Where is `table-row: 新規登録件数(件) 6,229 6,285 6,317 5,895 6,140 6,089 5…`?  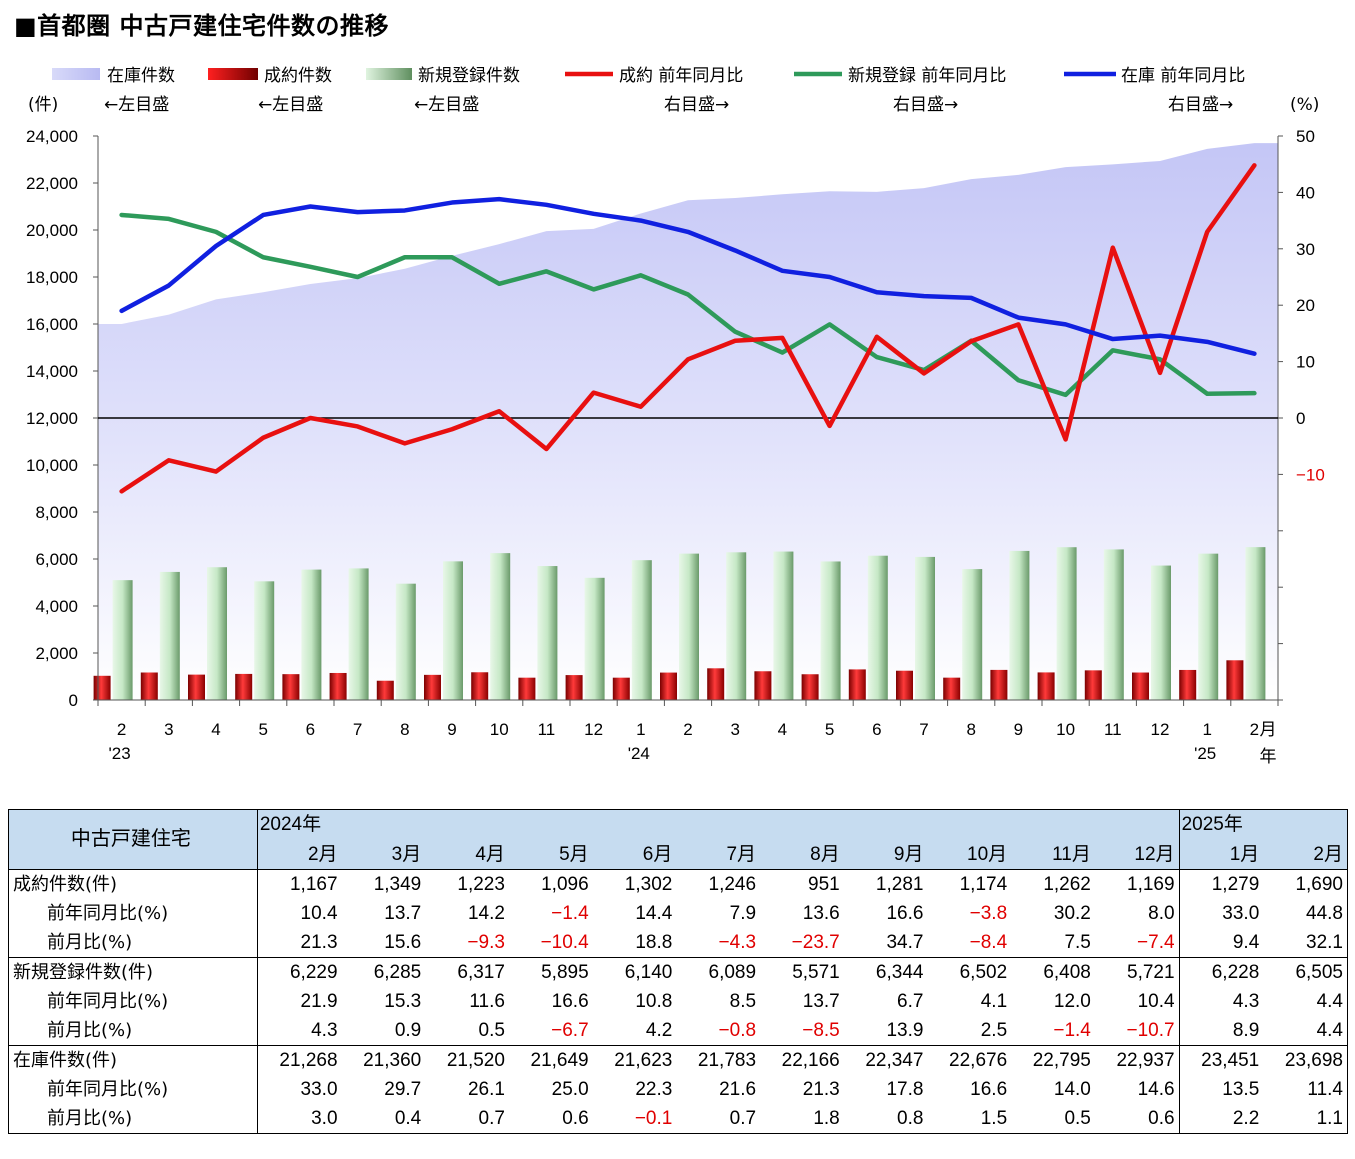
table-row: 新規登録件数(件) 6,229 6,285 6,317 5,895 6,140 6,089 5… is located at coordinates (678, 972).